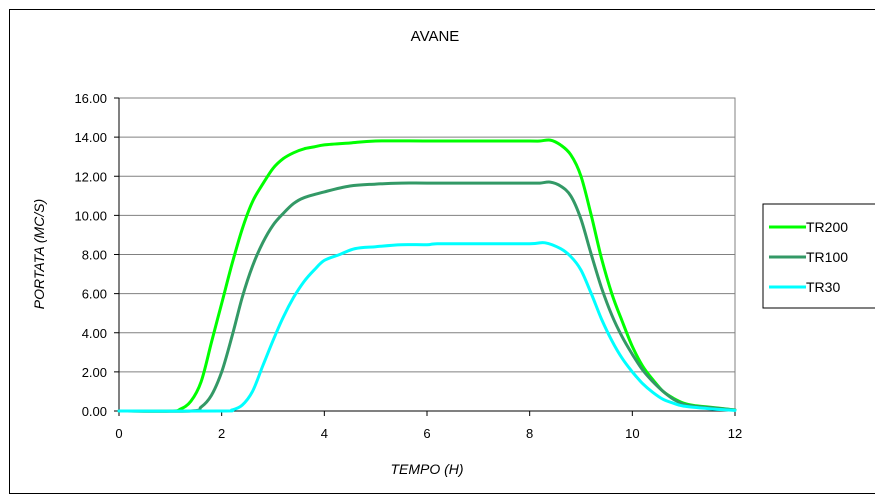  What do you see at coordinates (221, 433) in the screenshot?
I see `x-tick-label: 2` at bounding box center [221, 433].